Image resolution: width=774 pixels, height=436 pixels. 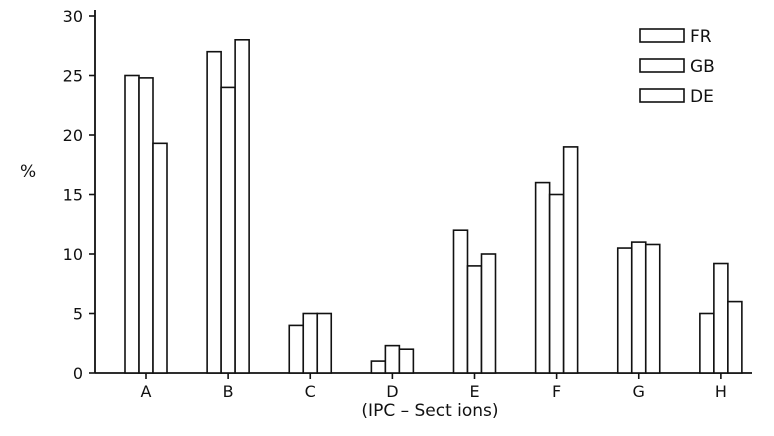 What do you see at coordinates (160, 258) in the screenshot?
I see `bar-A-DE` at bounding box center [160, 258].